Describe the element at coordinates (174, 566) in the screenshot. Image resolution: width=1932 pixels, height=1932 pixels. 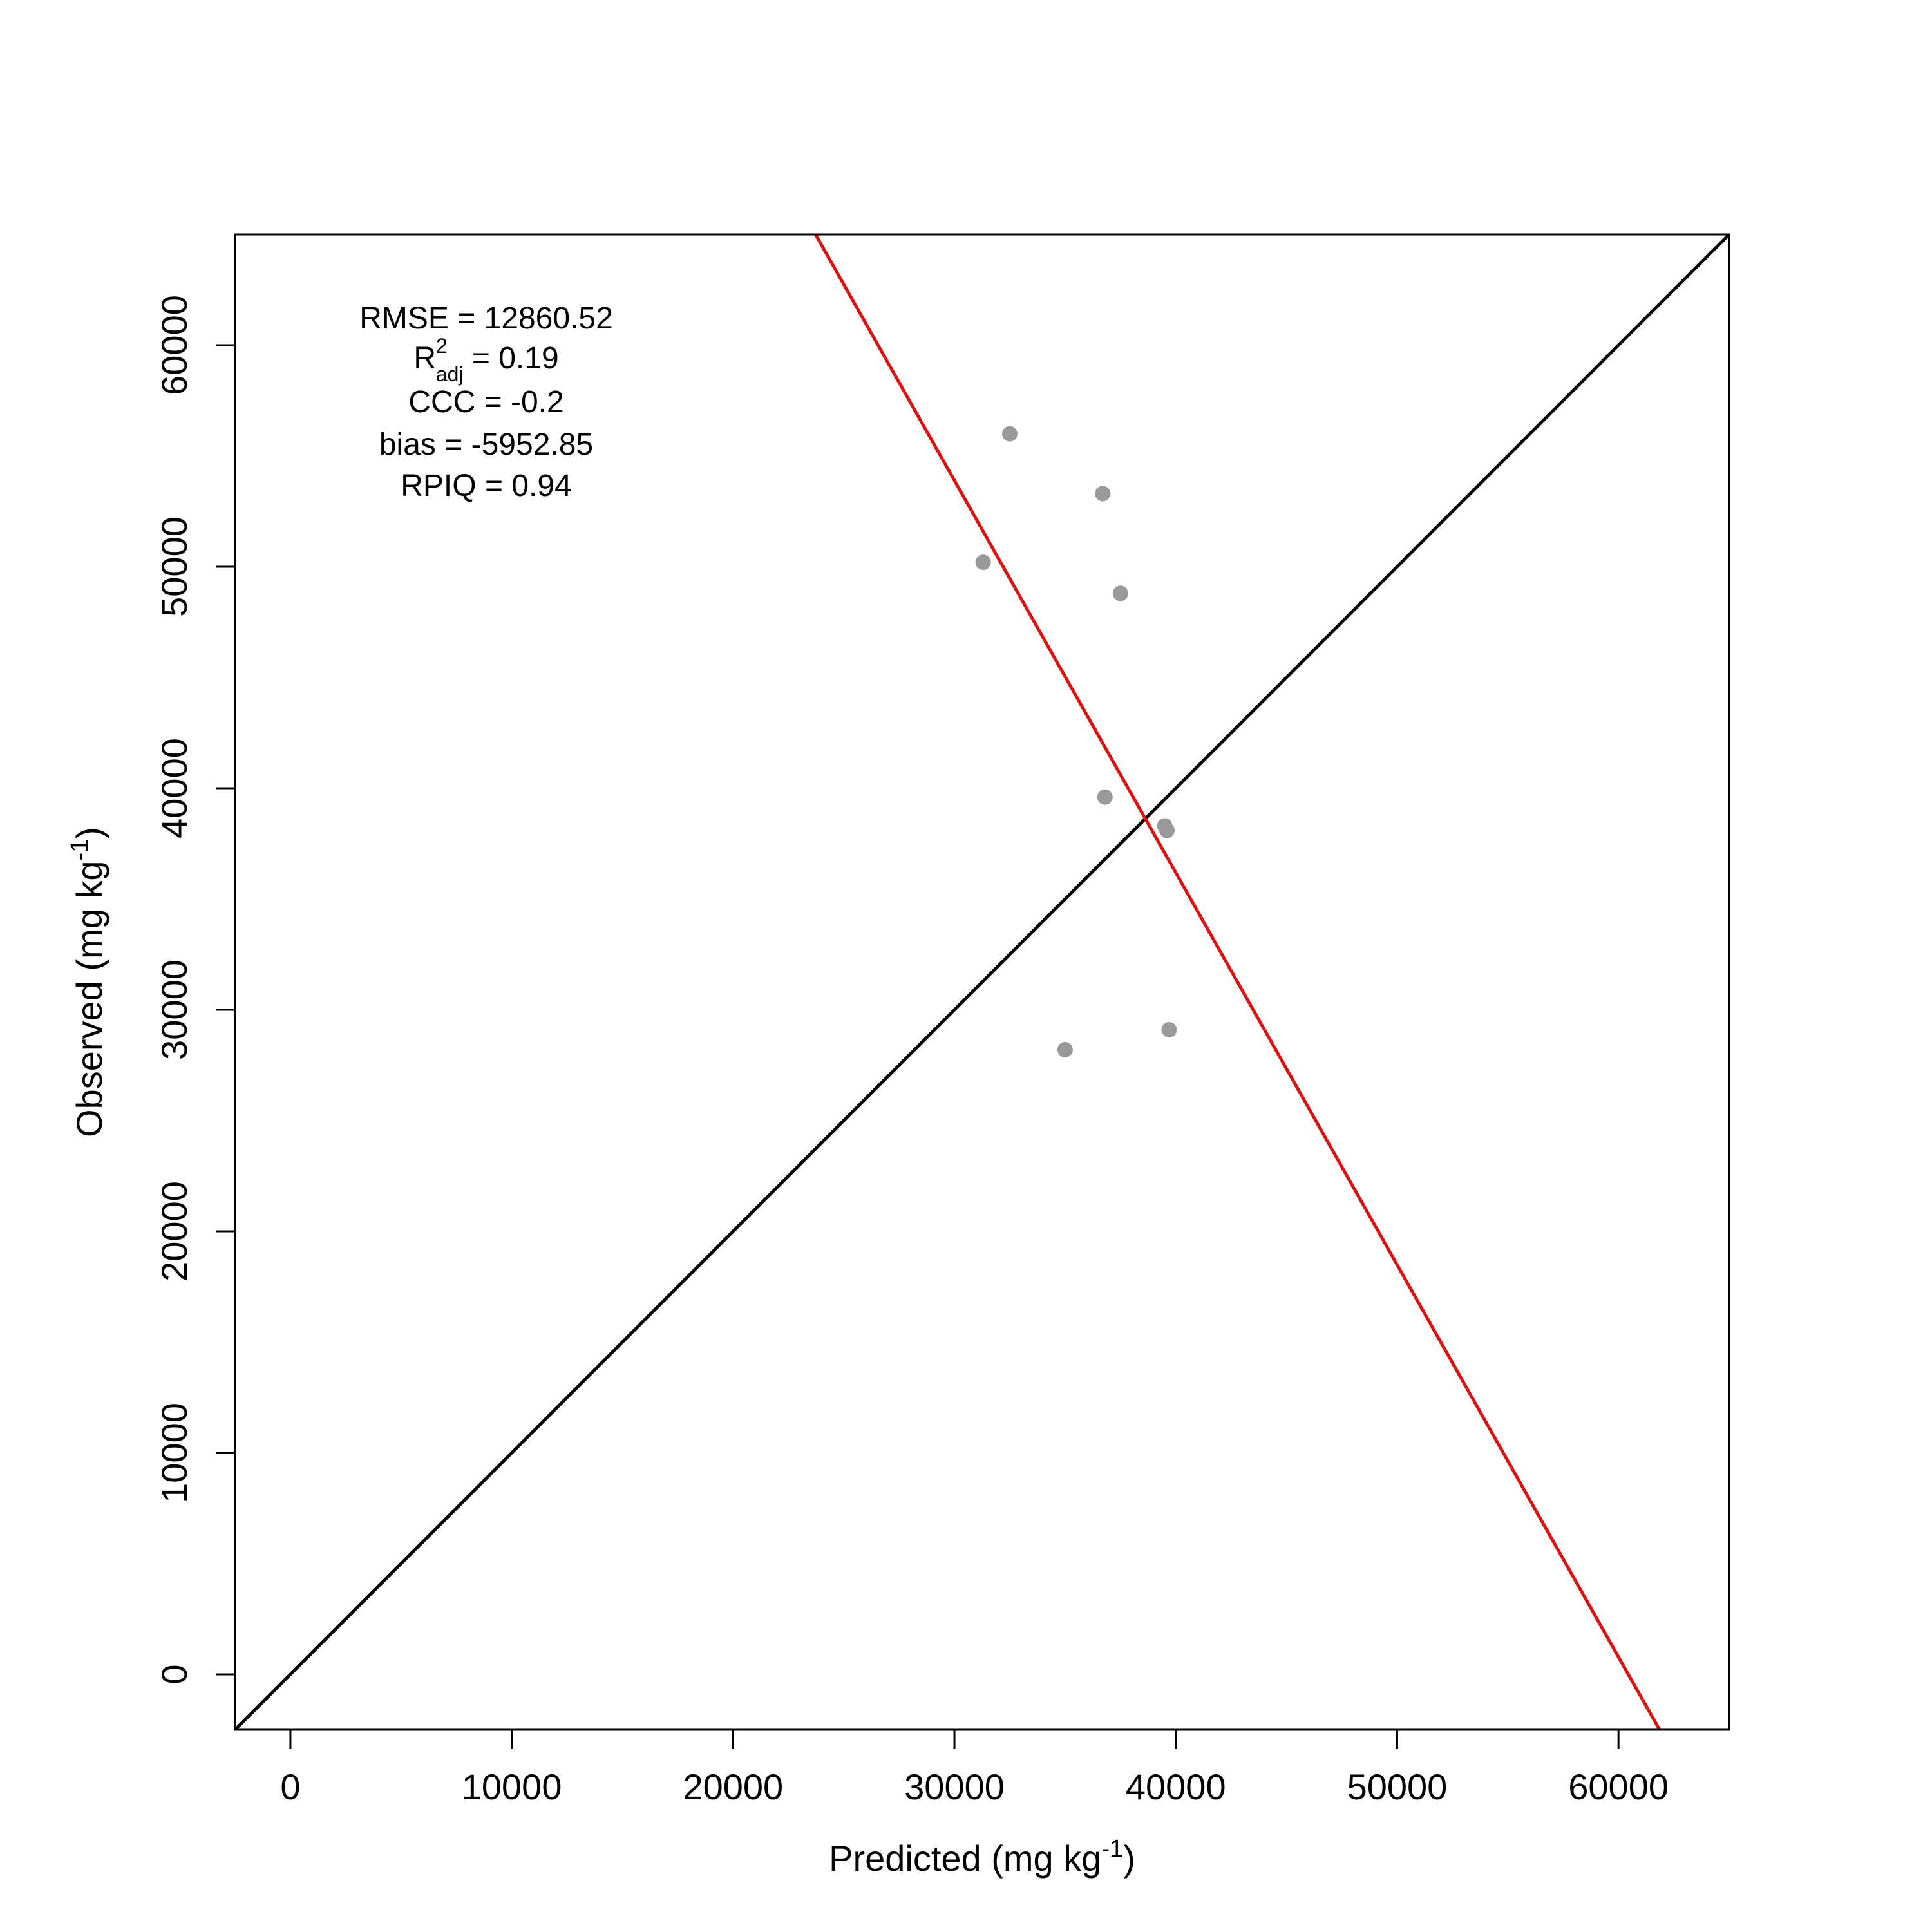
I see `y-tick-label: 50000` at that location.